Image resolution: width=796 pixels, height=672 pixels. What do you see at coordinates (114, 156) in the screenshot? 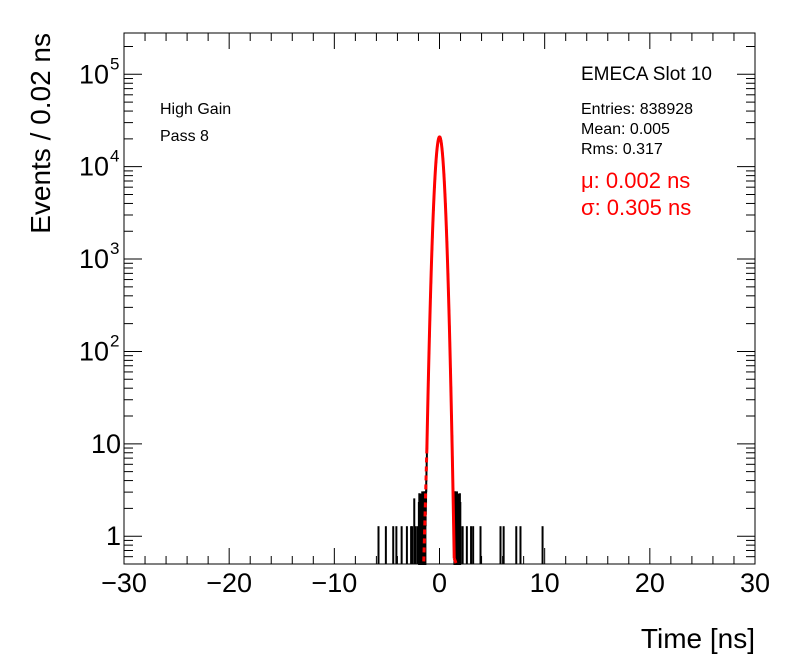
I see `y-tick-label-exponent: 4` at bounding box center [114, 156].